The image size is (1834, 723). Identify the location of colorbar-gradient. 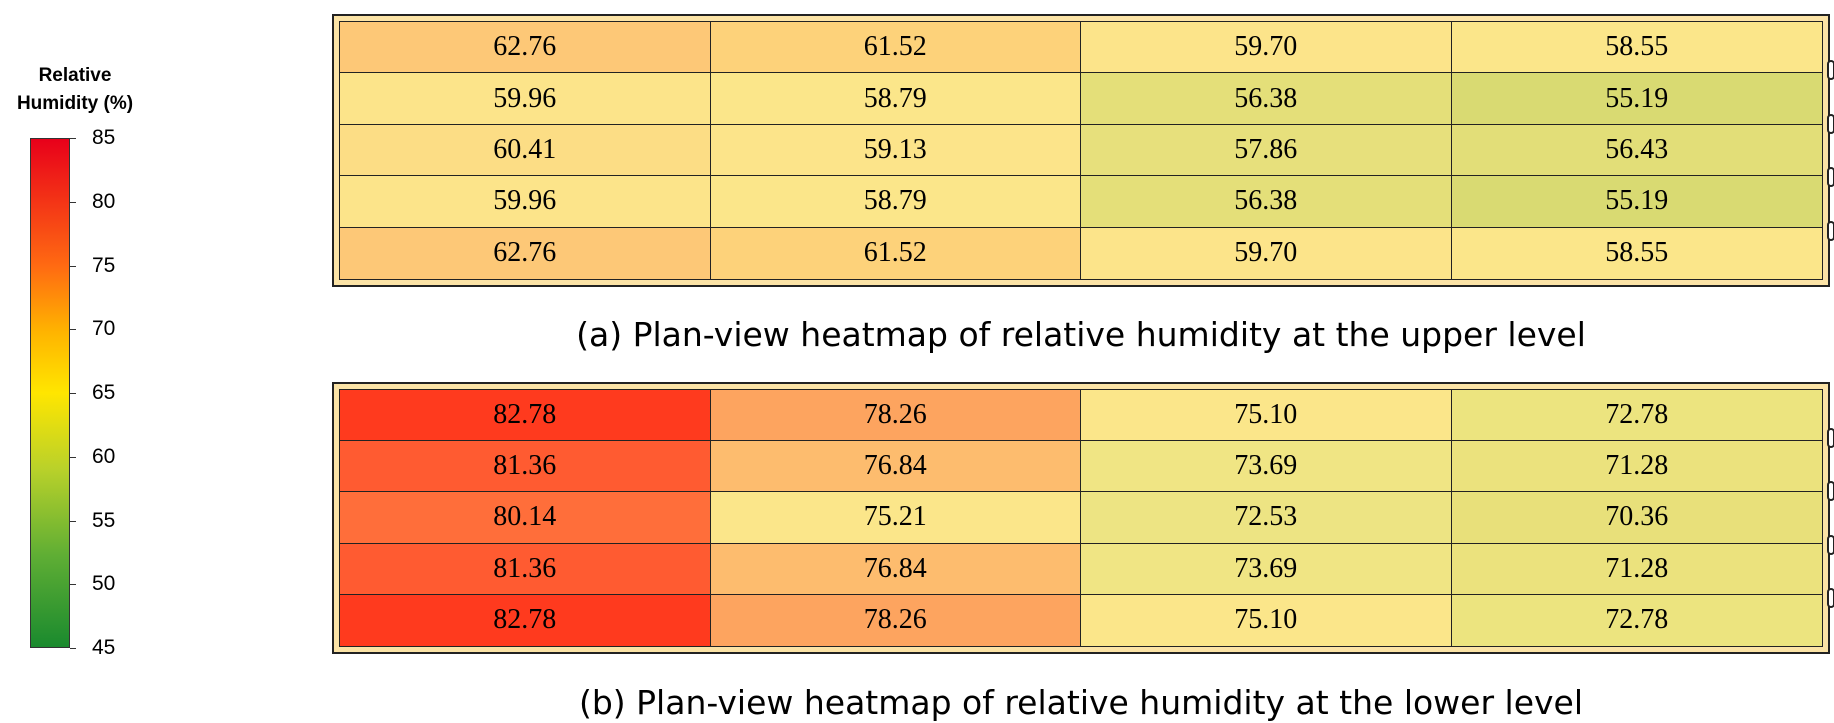
(50, 393).